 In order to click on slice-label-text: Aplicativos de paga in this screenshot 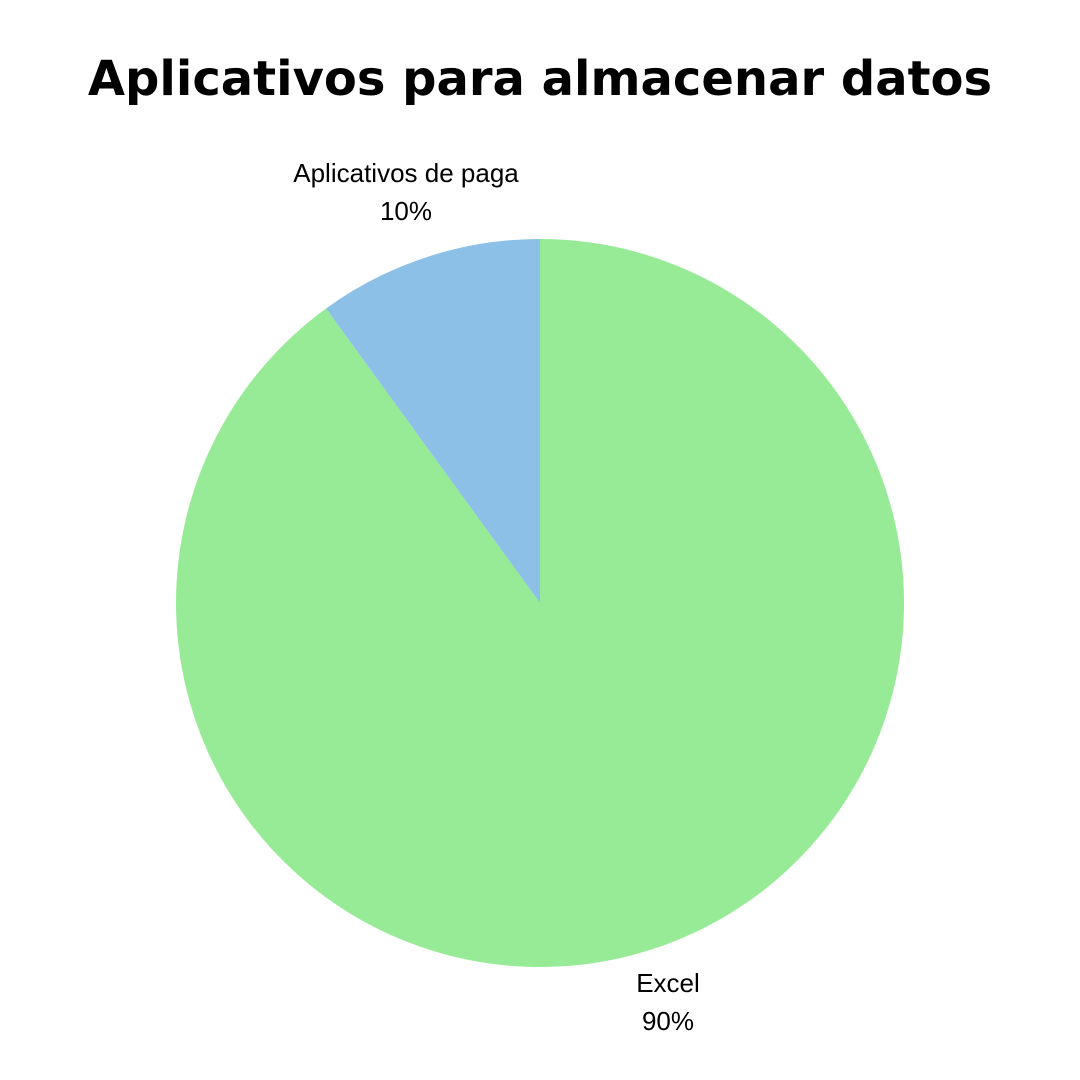, I will do `click(406, 173)`.